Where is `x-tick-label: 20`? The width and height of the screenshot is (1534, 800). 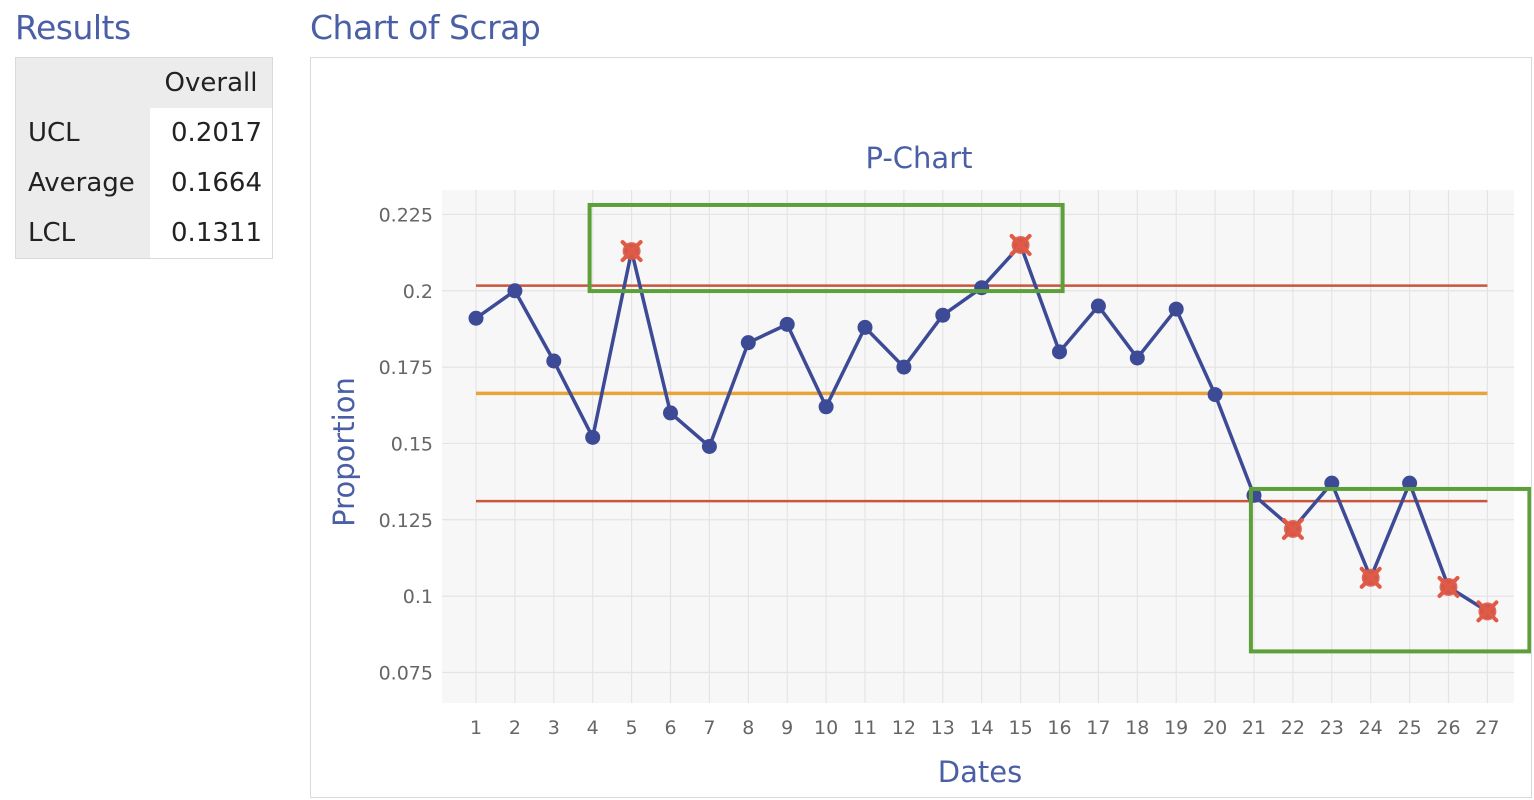 x-tick-label: 20 is located at coordinates (1215, 728).